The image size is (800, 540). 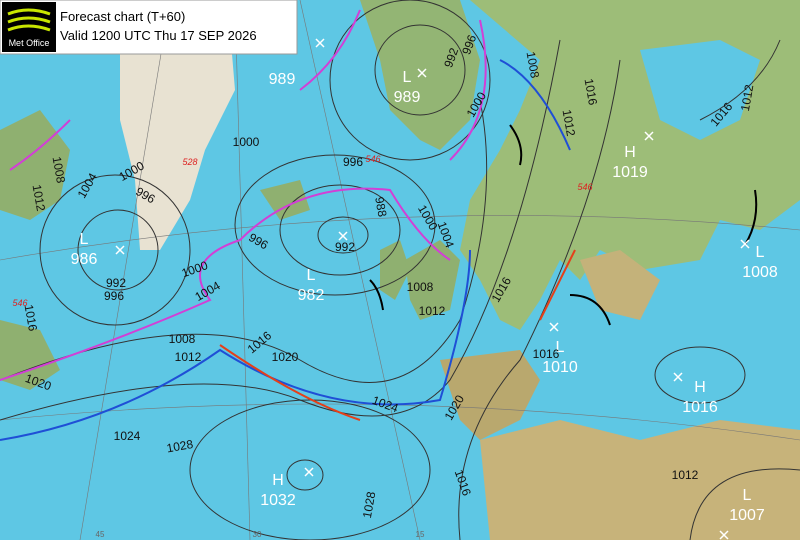 I want to click on chart-title: Forecast chart (T+60), so click(x=122, y=16).